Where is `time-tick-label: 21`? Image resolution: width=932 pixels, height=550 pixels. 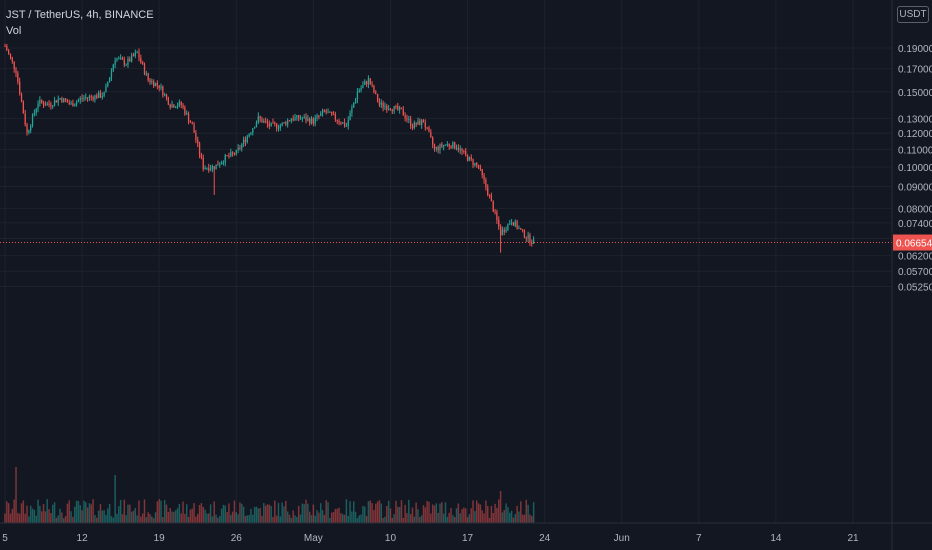
time-tick-label: 21 is located at coordinates (853, 538).